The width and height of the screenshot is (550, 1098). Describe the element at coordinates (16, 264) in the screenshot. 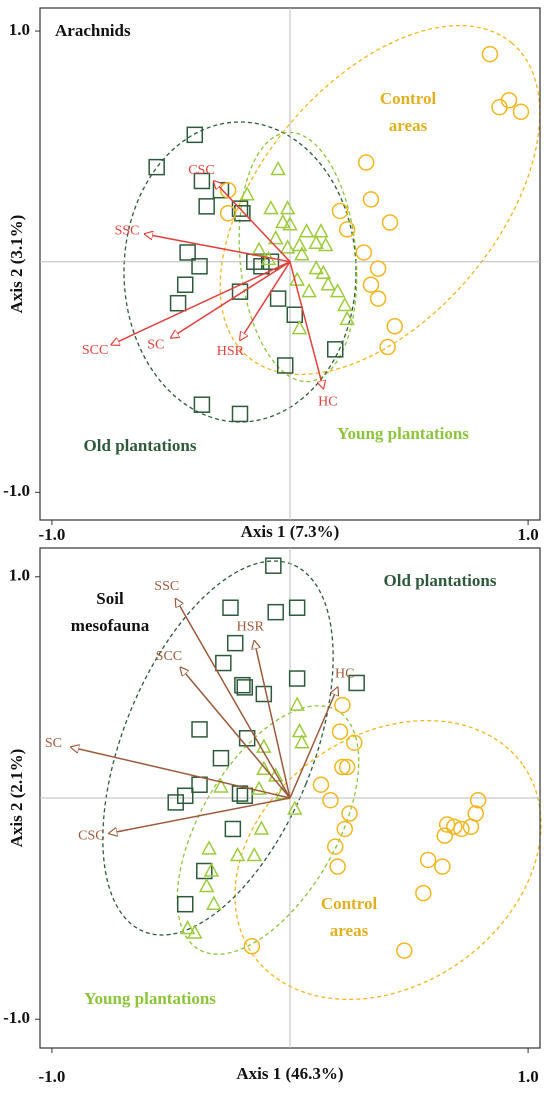

I see `y-axis-label: Axis 2 (3.1%)` at that location.